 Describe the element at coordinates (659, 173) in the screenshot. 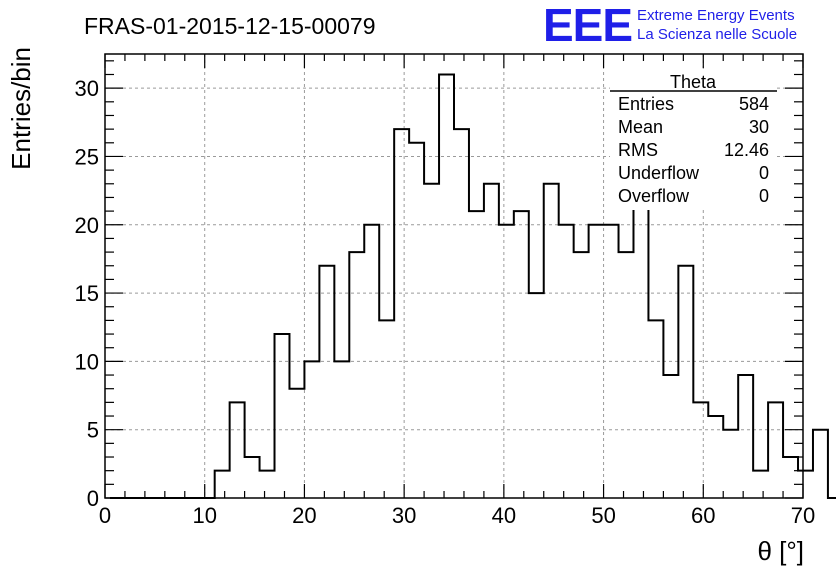

I see `stats-label: Underflow` at that location.